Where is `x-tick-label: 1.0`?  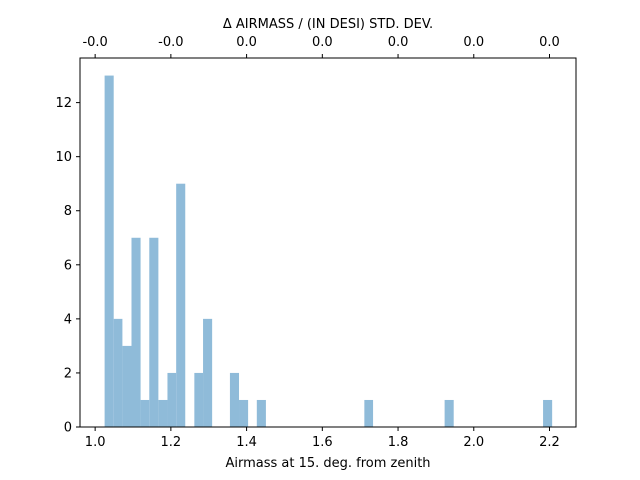 x-tick-label: 1.0 is located at coordinates (95, 442).